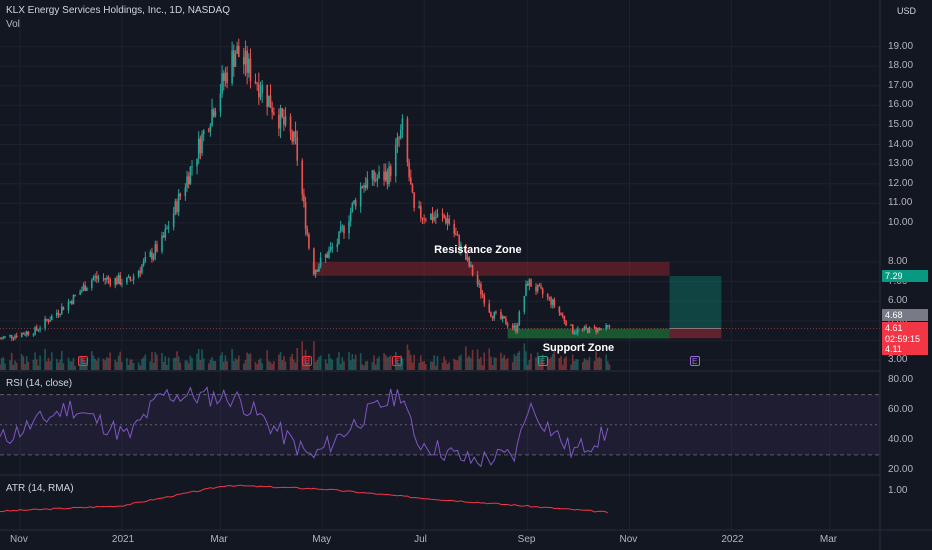 The height and width of the screenshot is (550, 932). Describe the element at coordinates (219, 539) in the screenshot. I see `time-axis-label: Mar` at that location.